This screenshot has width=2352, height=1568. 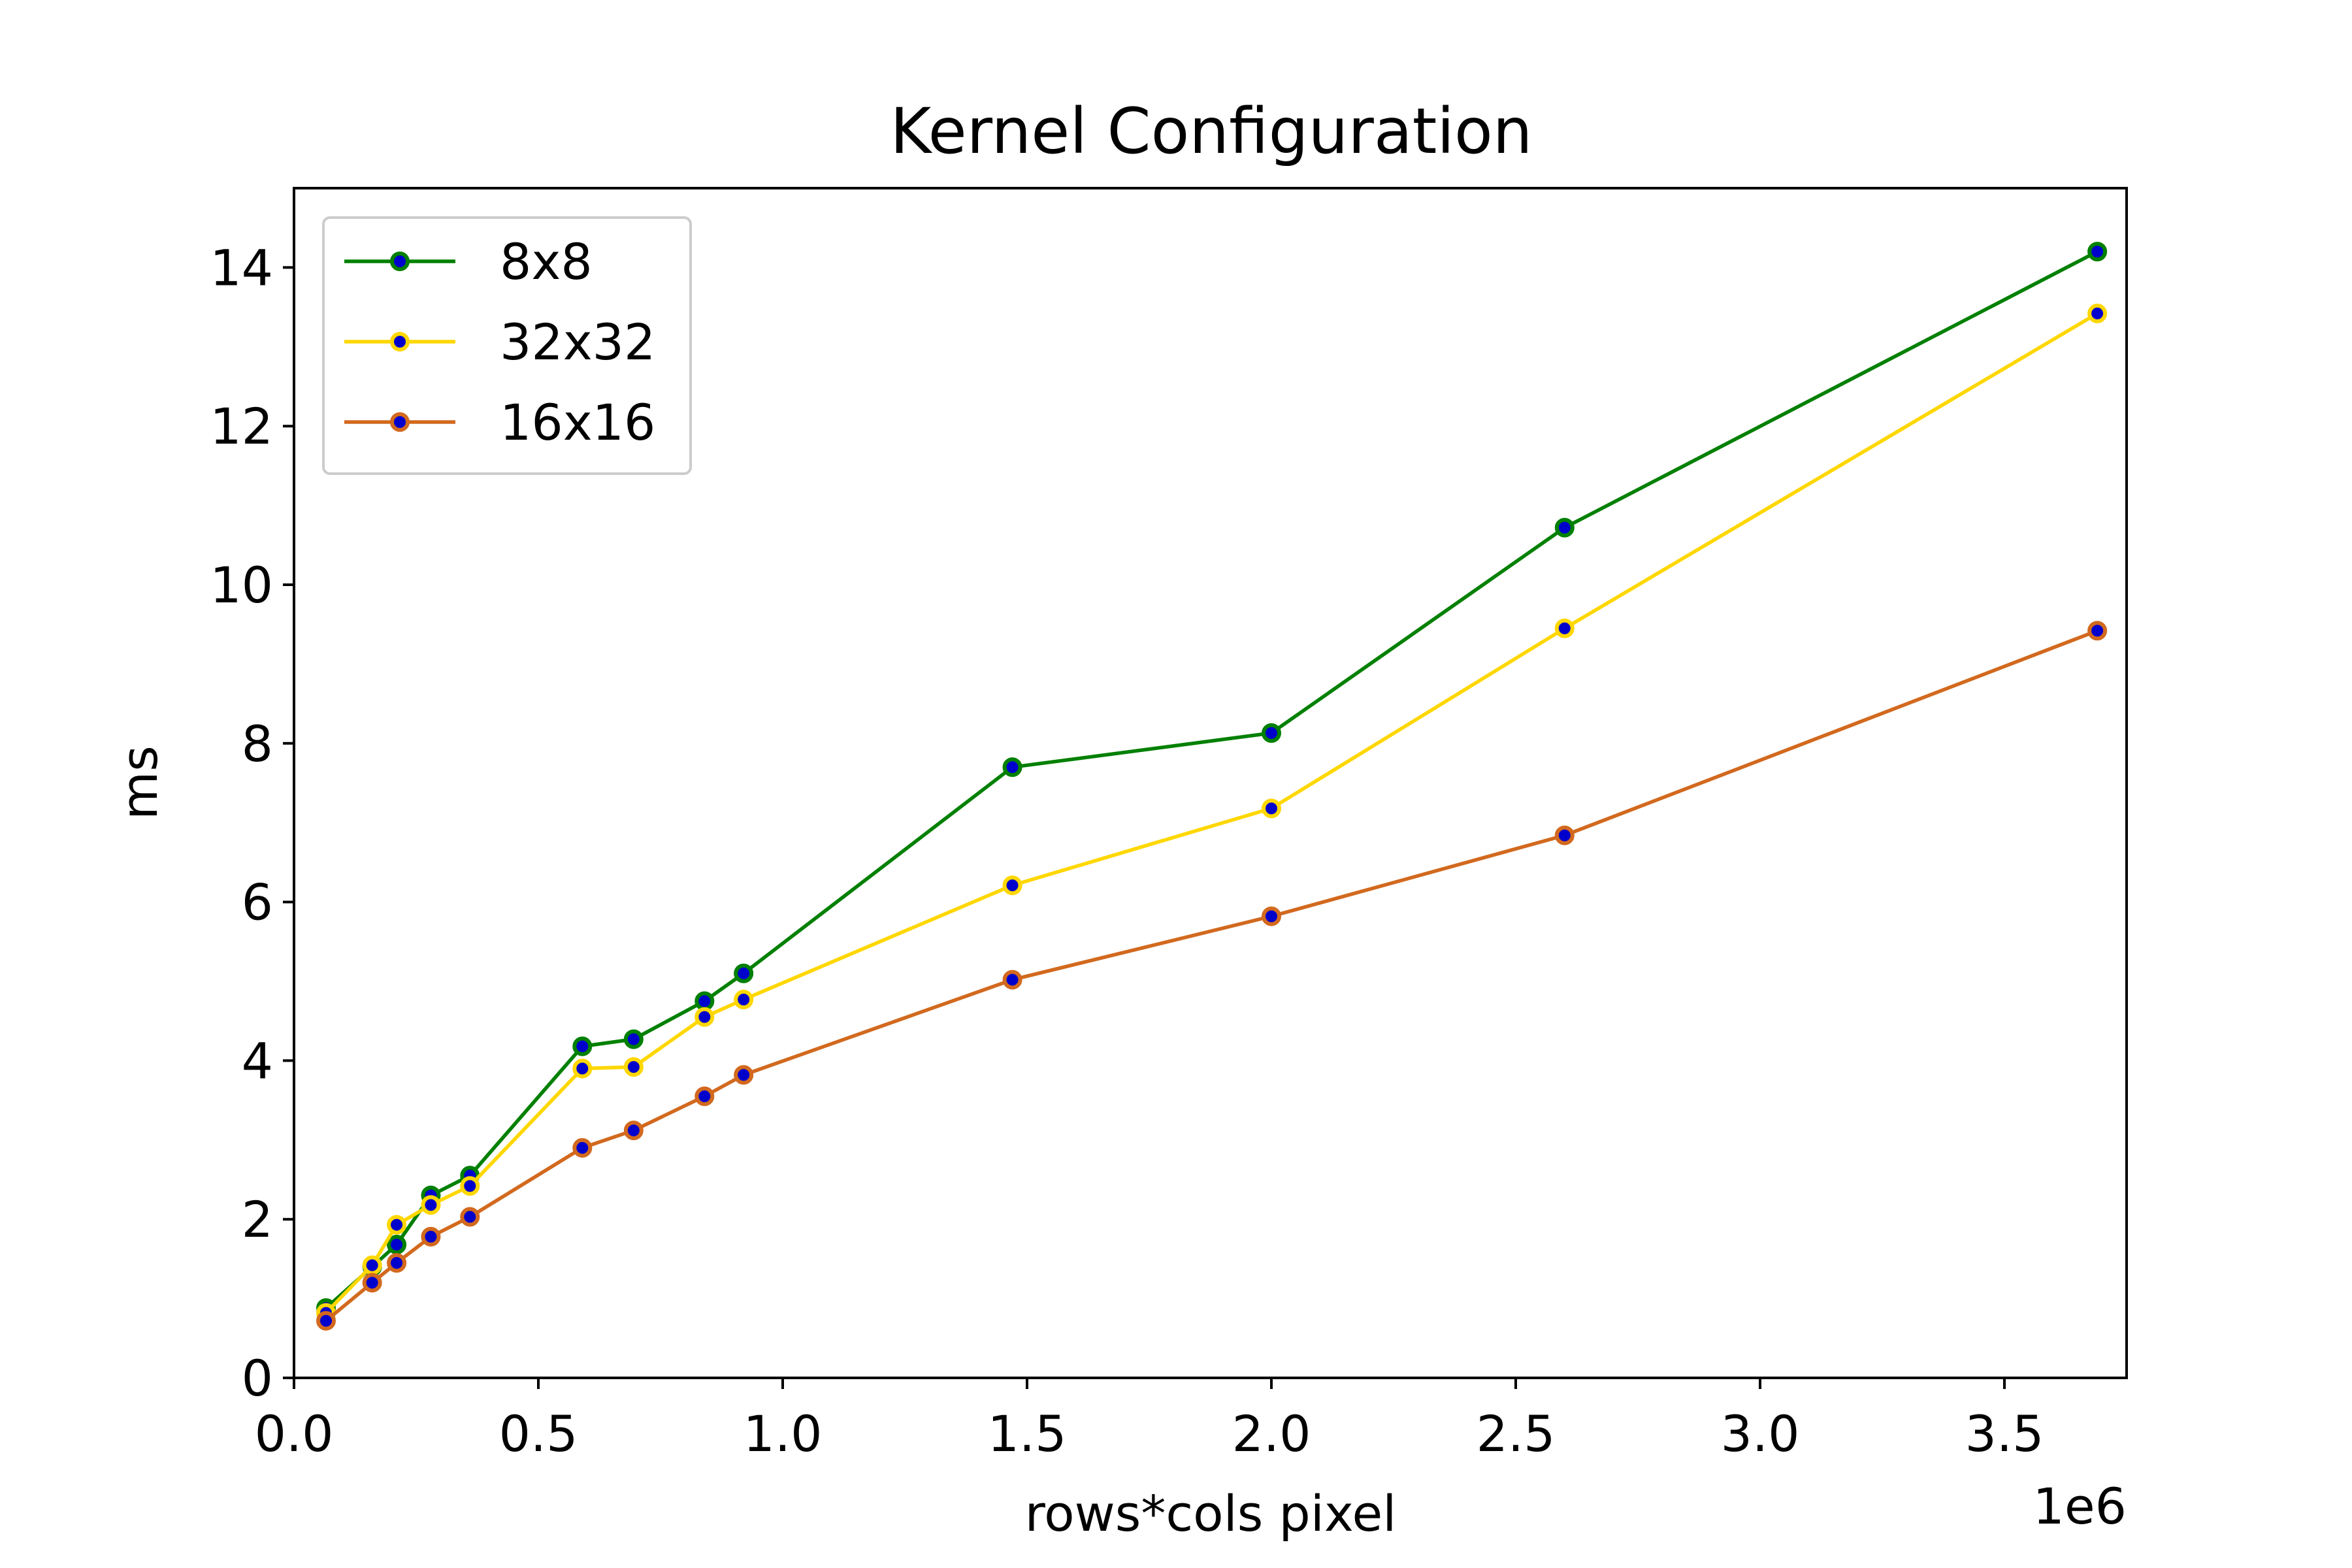 What do you see at coordinates (241, 267) in the screenshot?
I see `y-tick-label: 14` at bounding box center [241, 267].